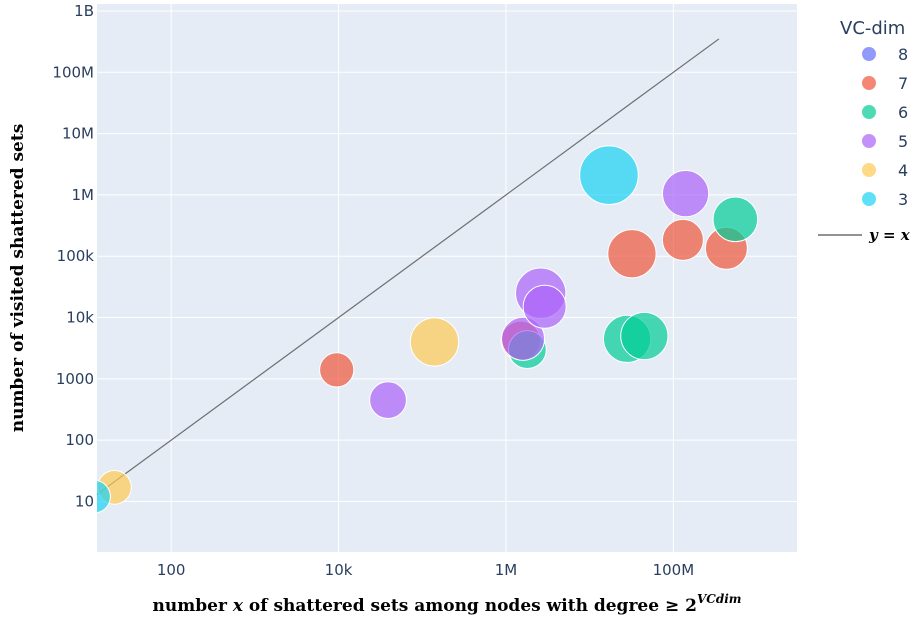 This screenshot has width=923, height=617. Describe the element at coordinates (903, 170) in the screenshot. I see `legend-label-4: 4` at that location.